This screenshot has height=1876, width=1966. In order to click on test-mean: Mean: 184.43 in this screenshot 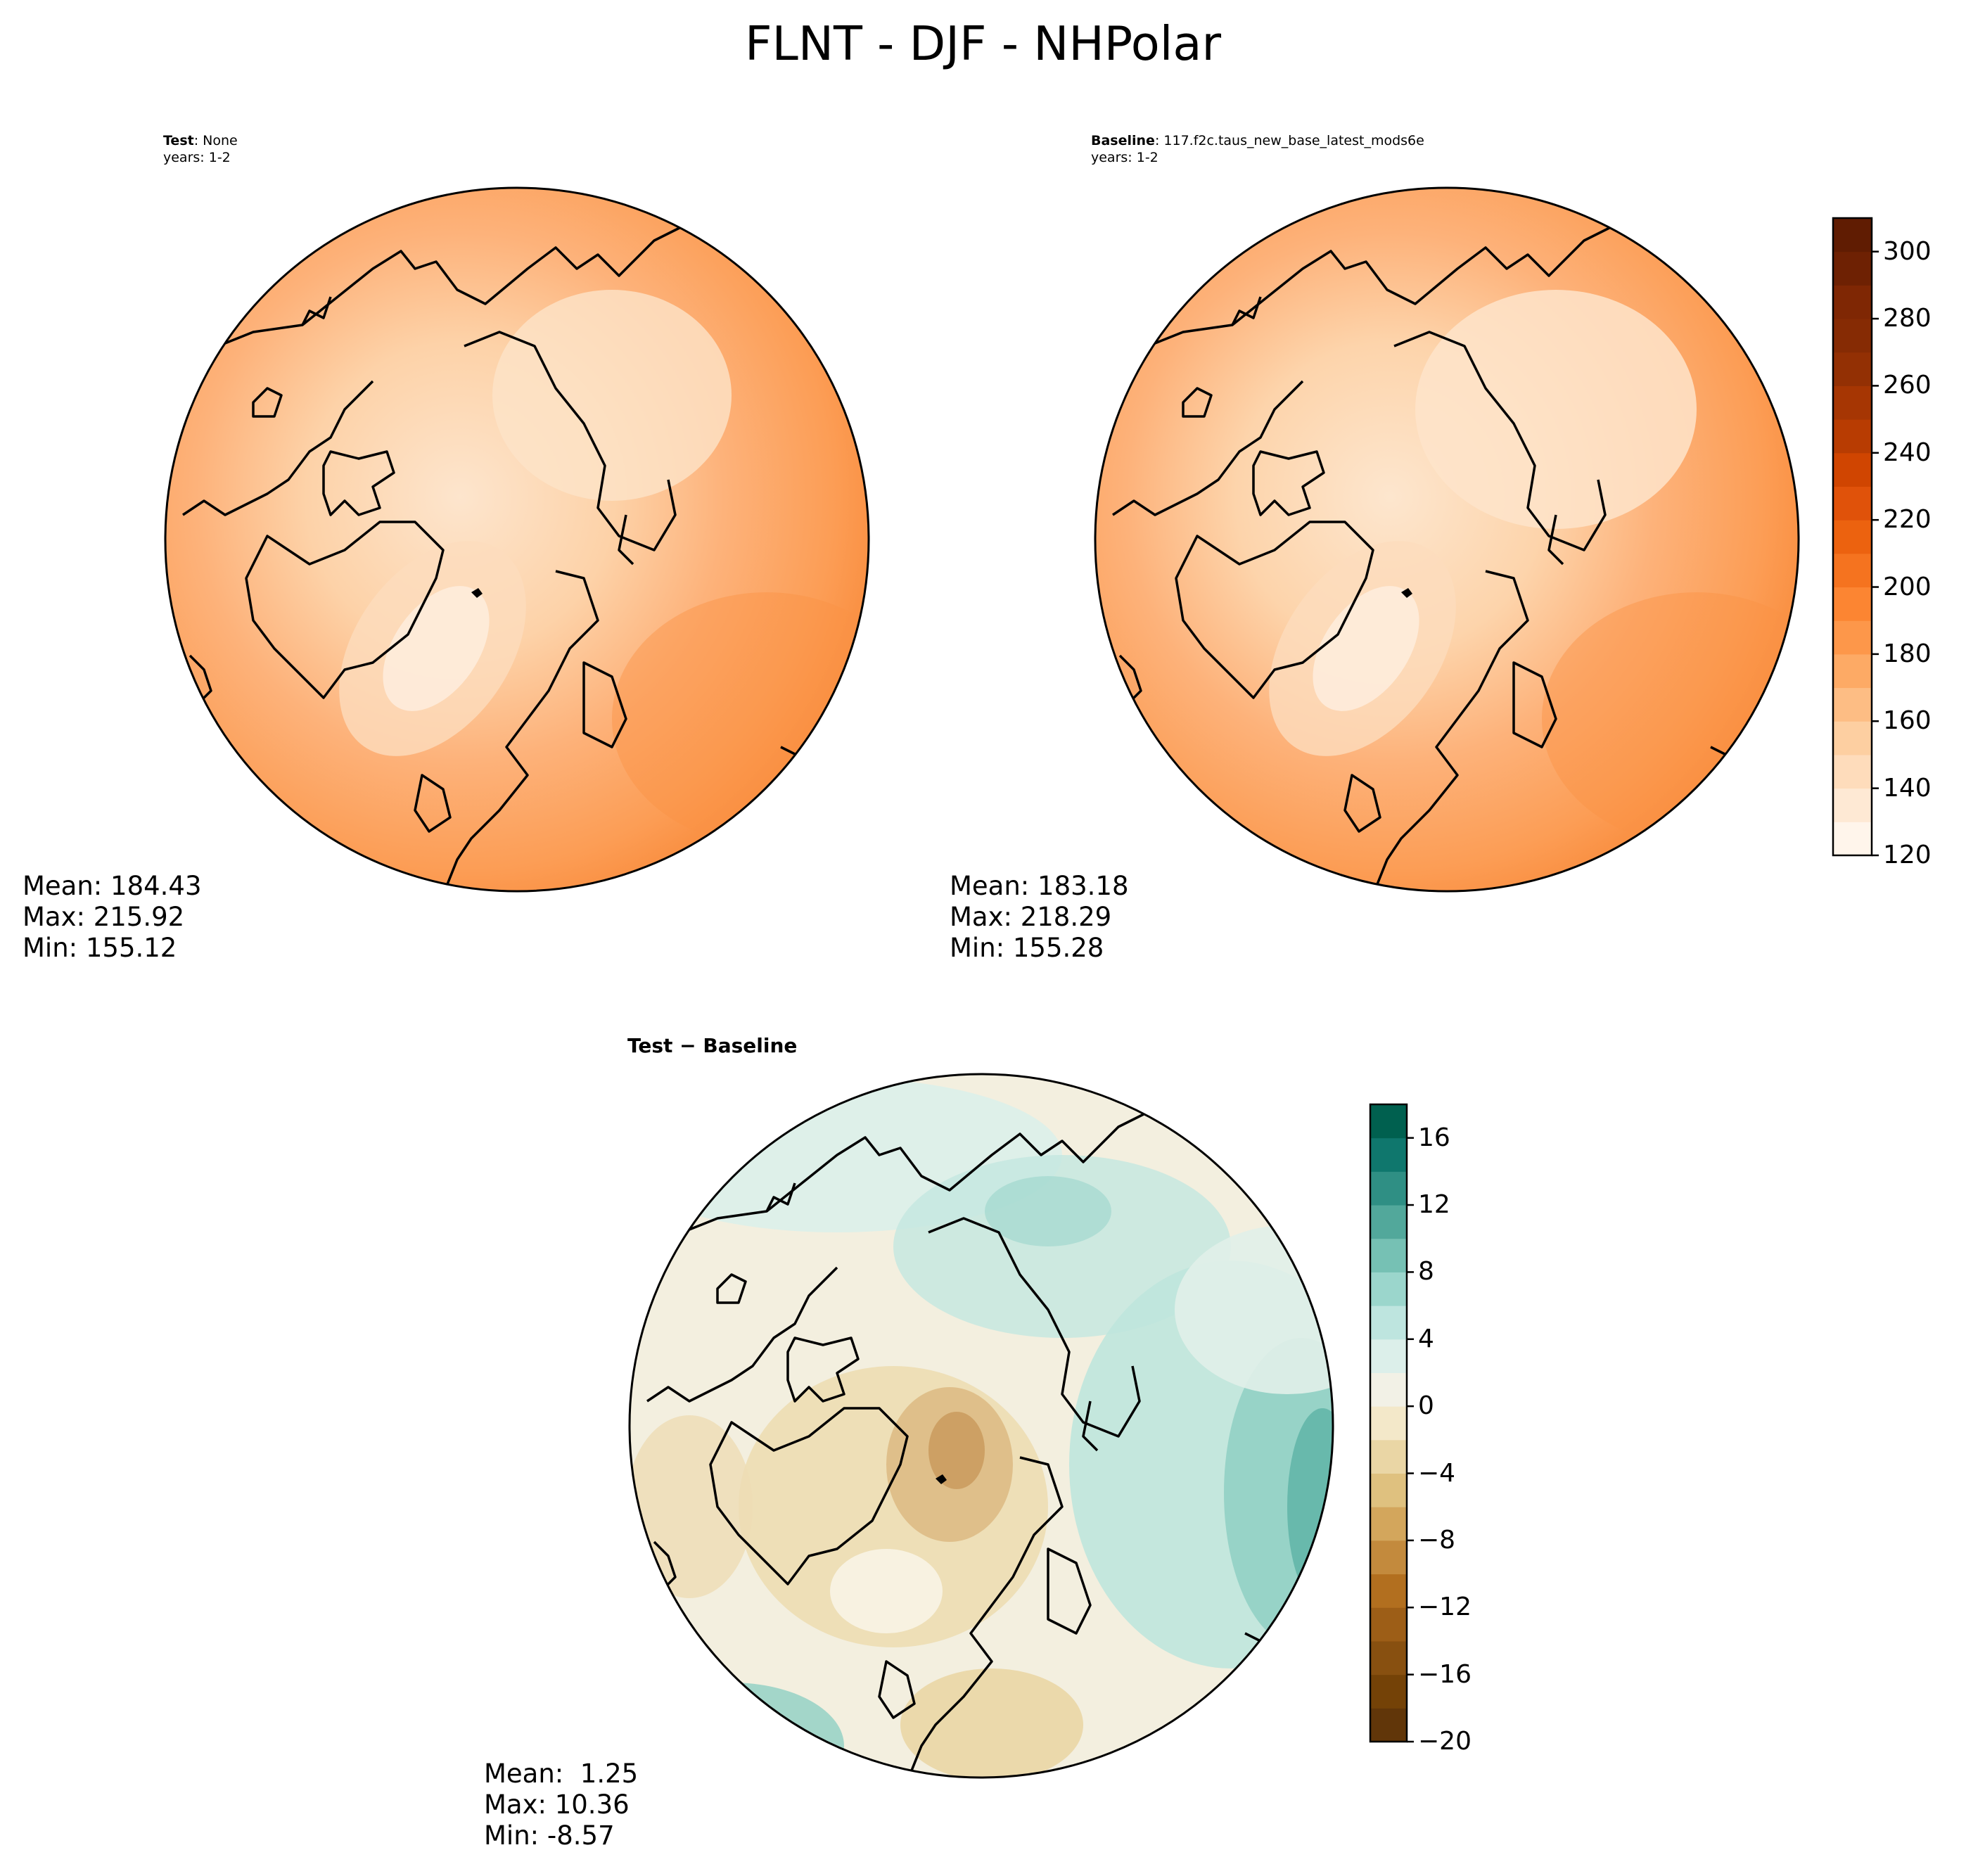, I will do `click(112, 886)`.